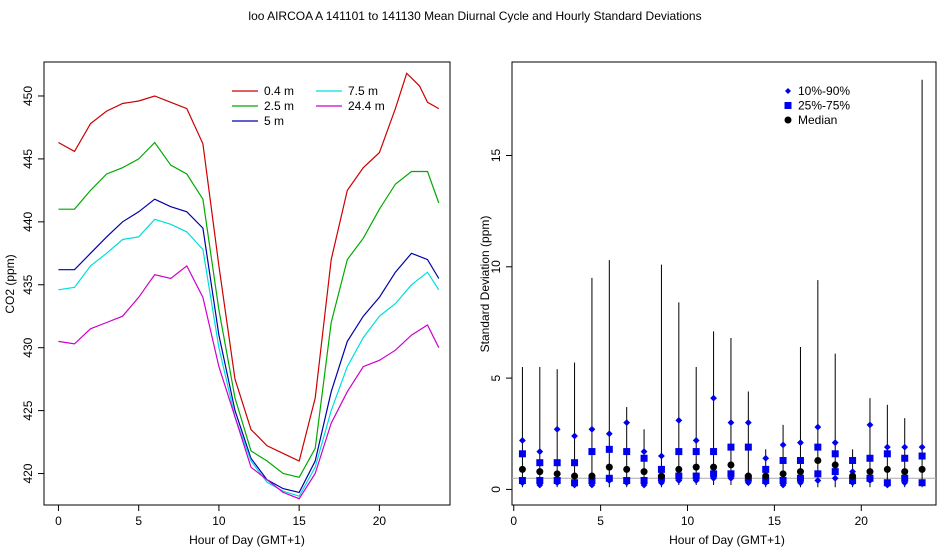 This screenshot has width=950, height=555. What do you see at coordinates (220, 516) in the screenshot?
I see `left-x-axis: 0 5 10 15 20` at bounding box center [220, 516].